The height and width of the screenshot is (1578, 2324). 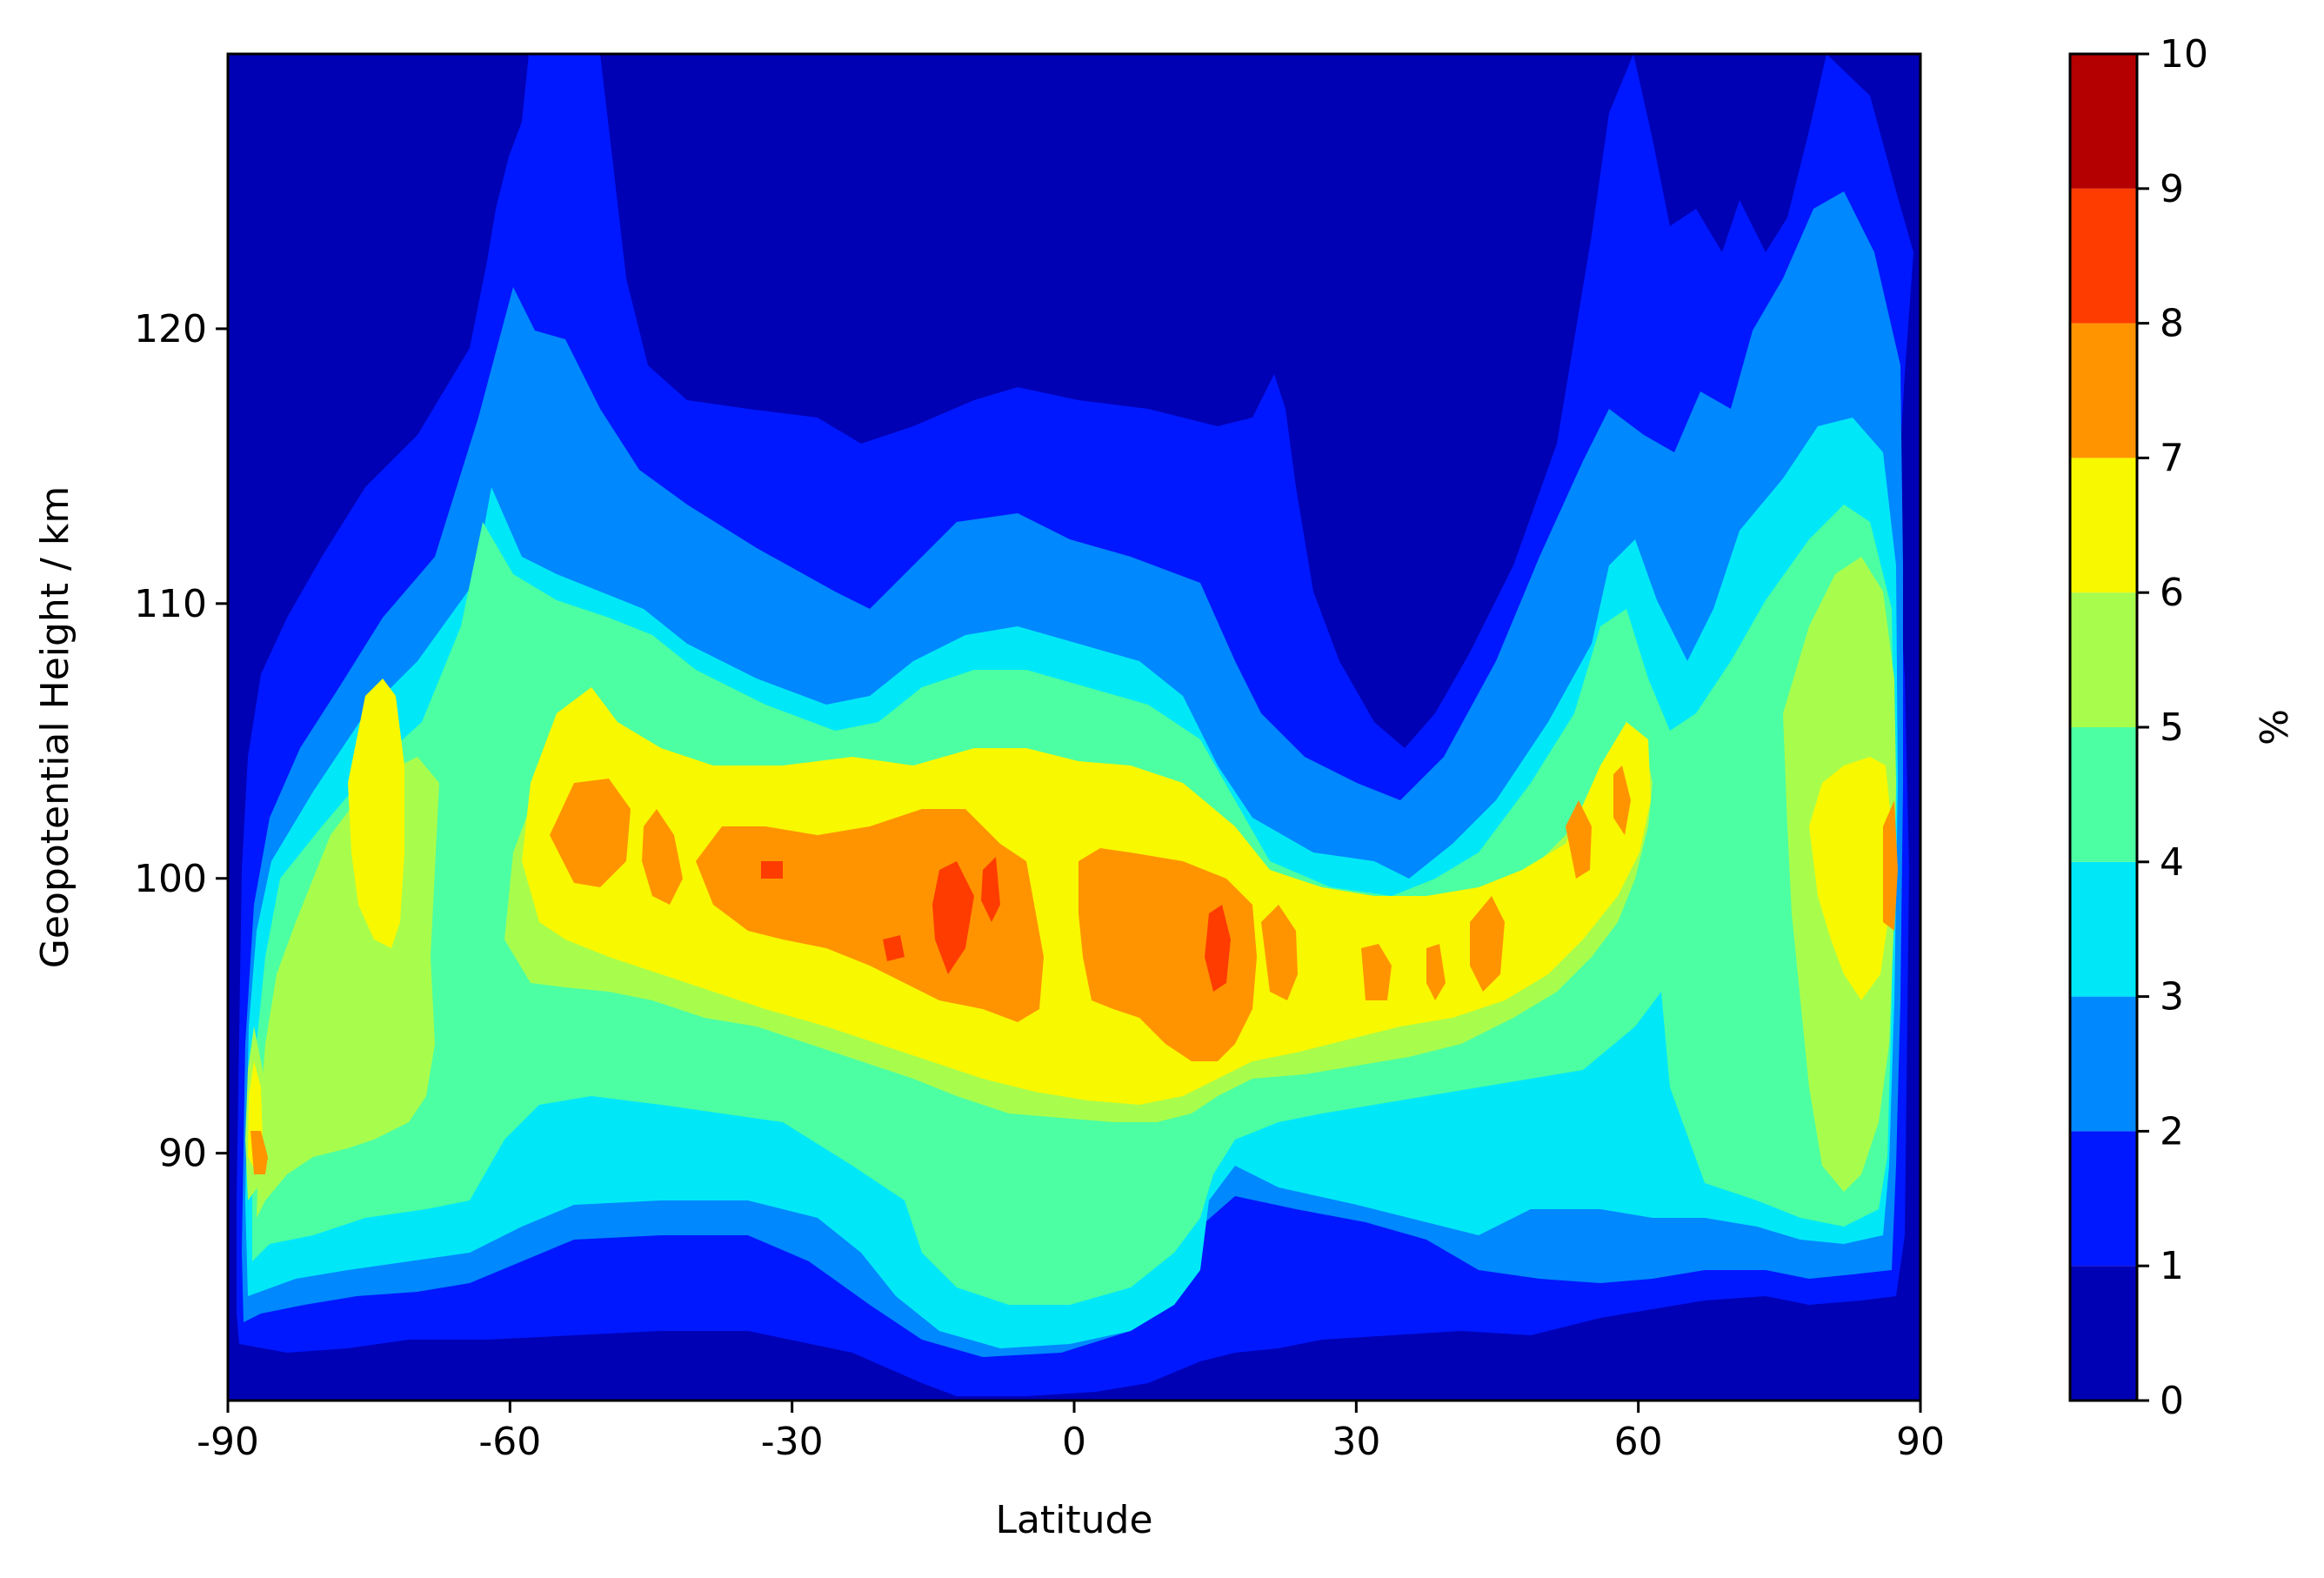 I want to click on colorbar-tick-label: 8, so click(x=2172, y=324).